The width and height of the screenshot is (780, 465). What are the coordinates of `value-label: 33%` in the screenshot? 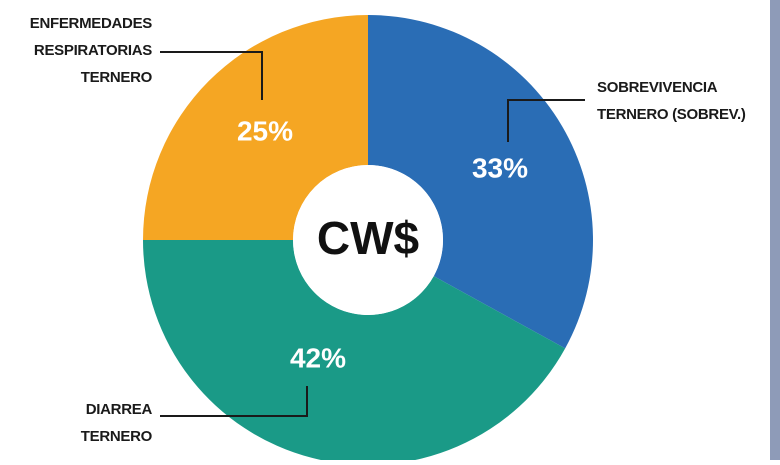 It's located at (500, 167).